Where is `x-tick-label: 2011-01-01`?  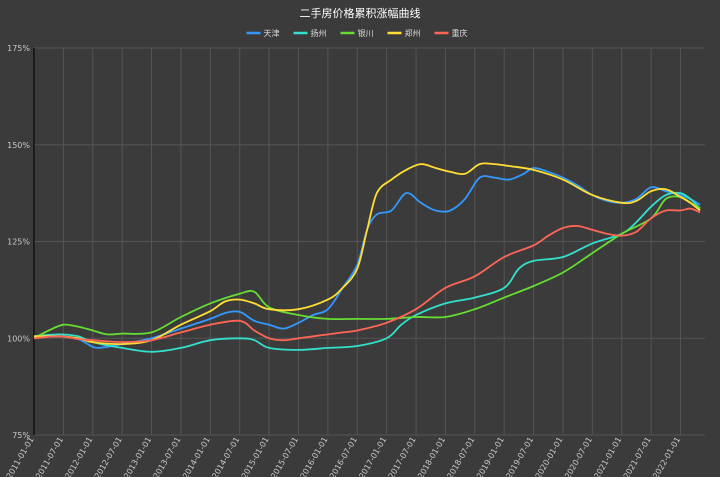 x-tick-label: 2011-01-01 is located at coordinates (20, 456).